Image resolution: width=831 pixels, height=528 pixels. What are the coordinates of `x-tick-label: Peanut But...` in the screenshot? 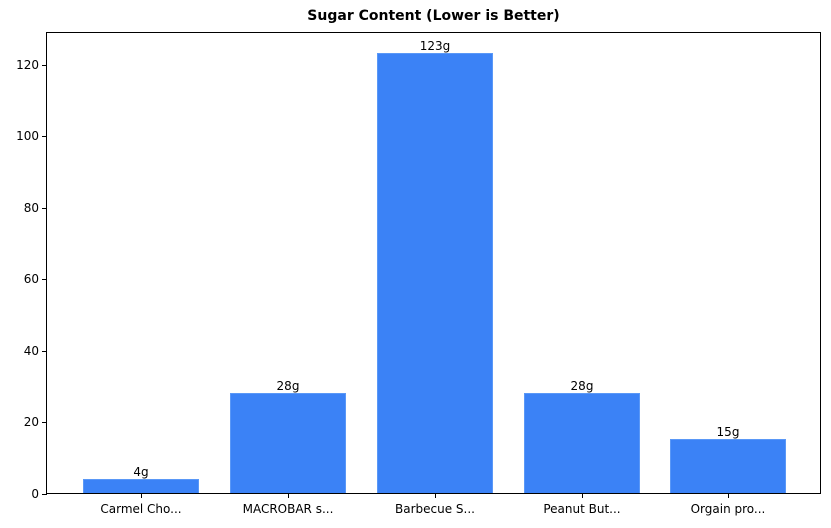 It's located at (582, 509).